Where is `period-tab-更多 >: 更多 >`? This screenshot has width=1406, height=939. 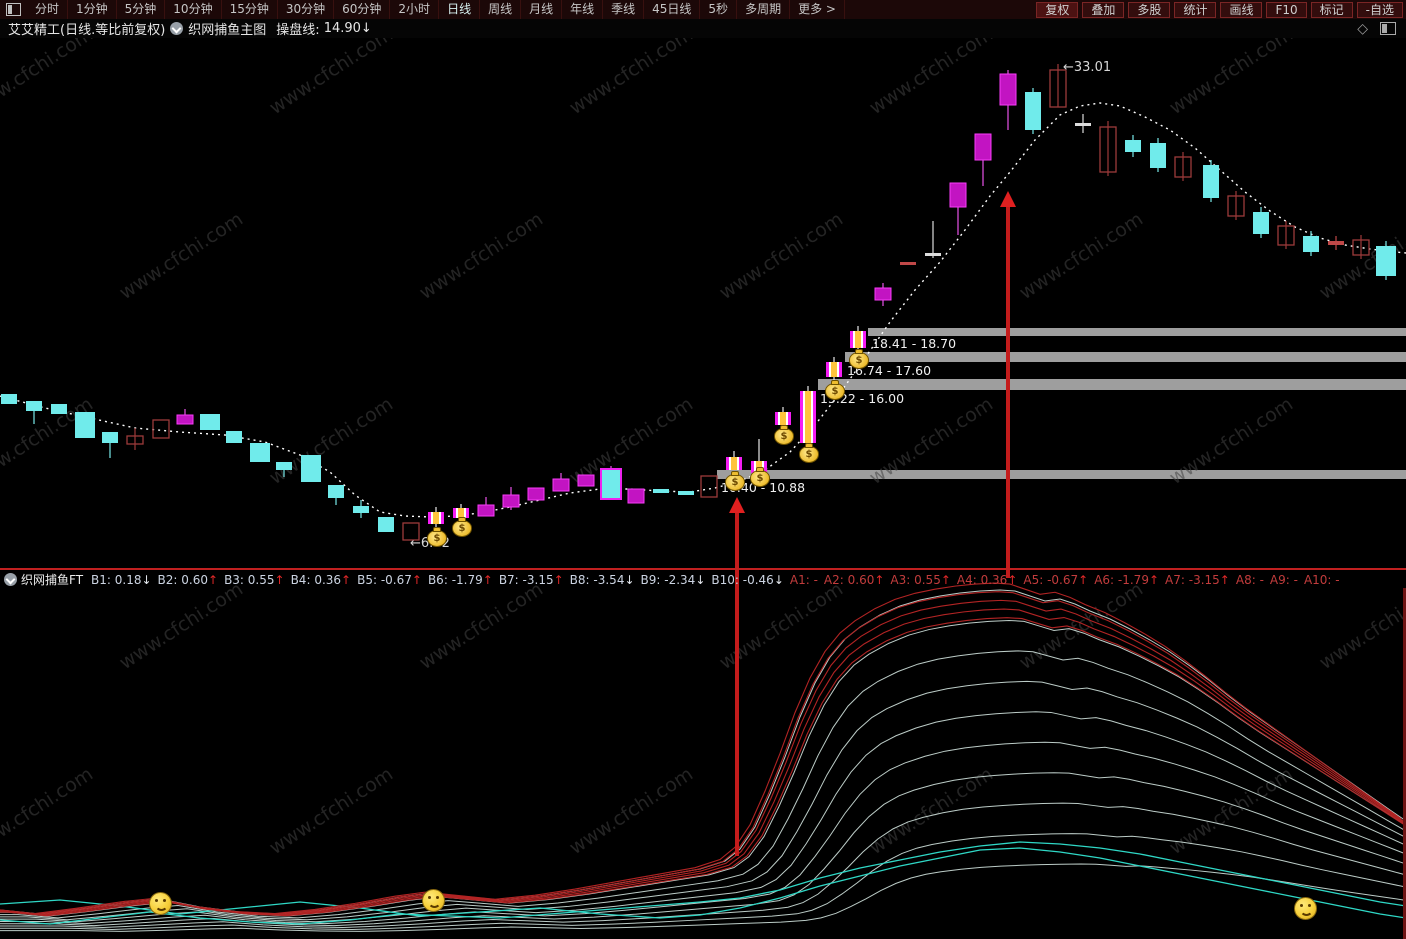 period-tab-更多 >: 更多 > is located at coordinates (817, 9).